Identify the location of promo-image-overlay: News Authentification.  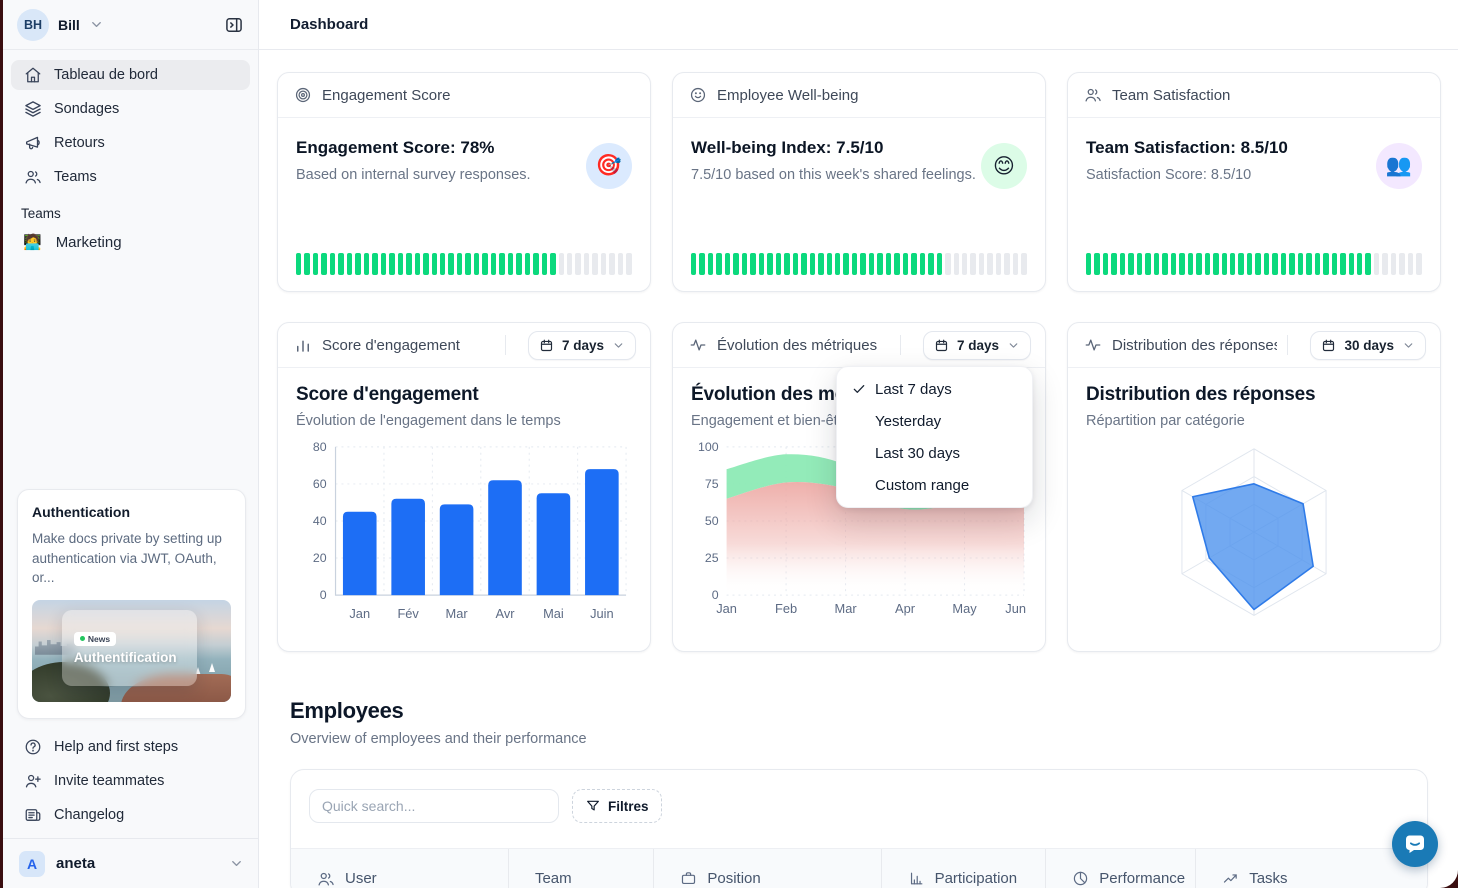
(129, 648).